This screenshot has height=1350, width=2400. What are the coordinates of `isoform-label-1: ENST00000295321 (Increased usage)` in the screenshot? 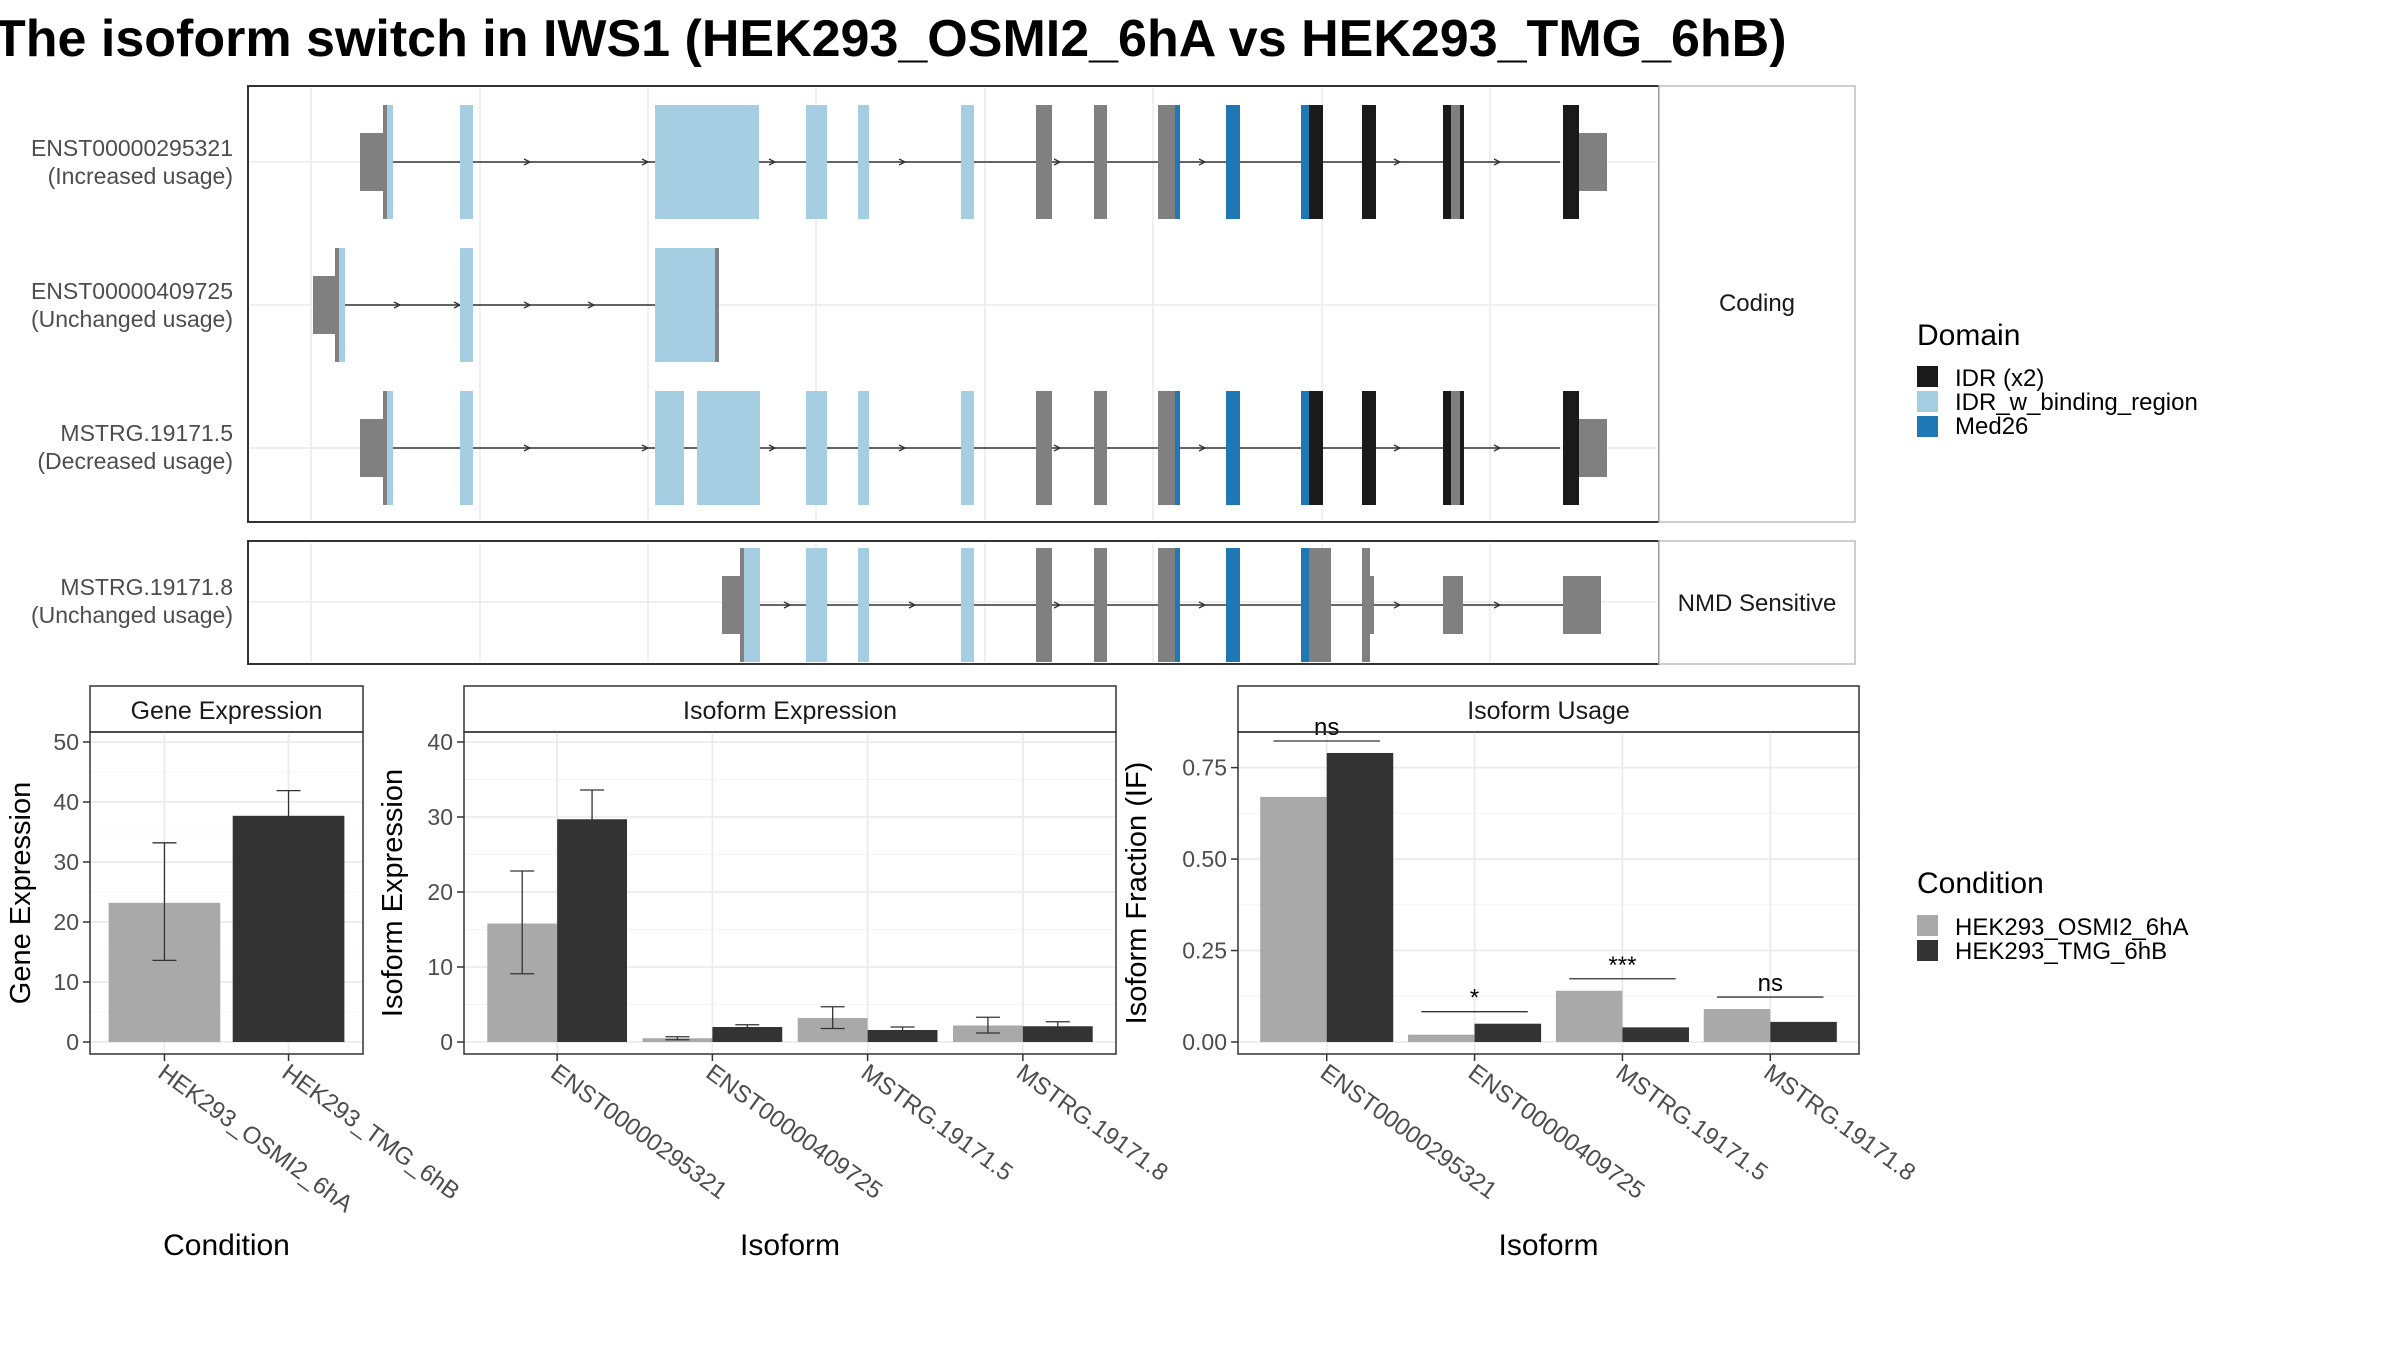 It's located at (132, 162).